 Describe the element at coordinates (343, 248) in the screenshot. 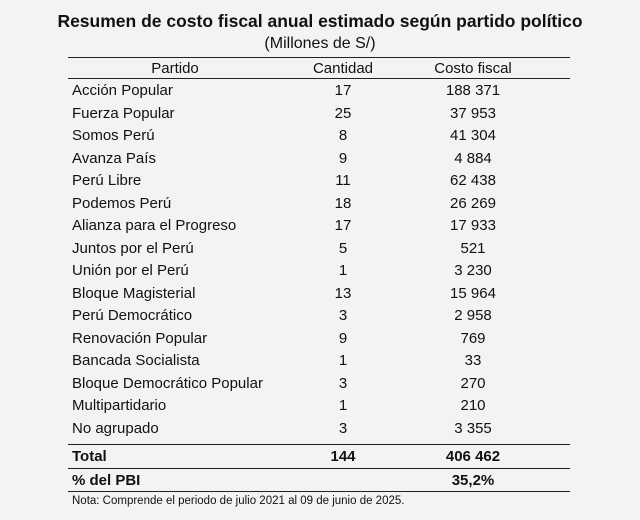

I see `count-cell: 5` at that location.